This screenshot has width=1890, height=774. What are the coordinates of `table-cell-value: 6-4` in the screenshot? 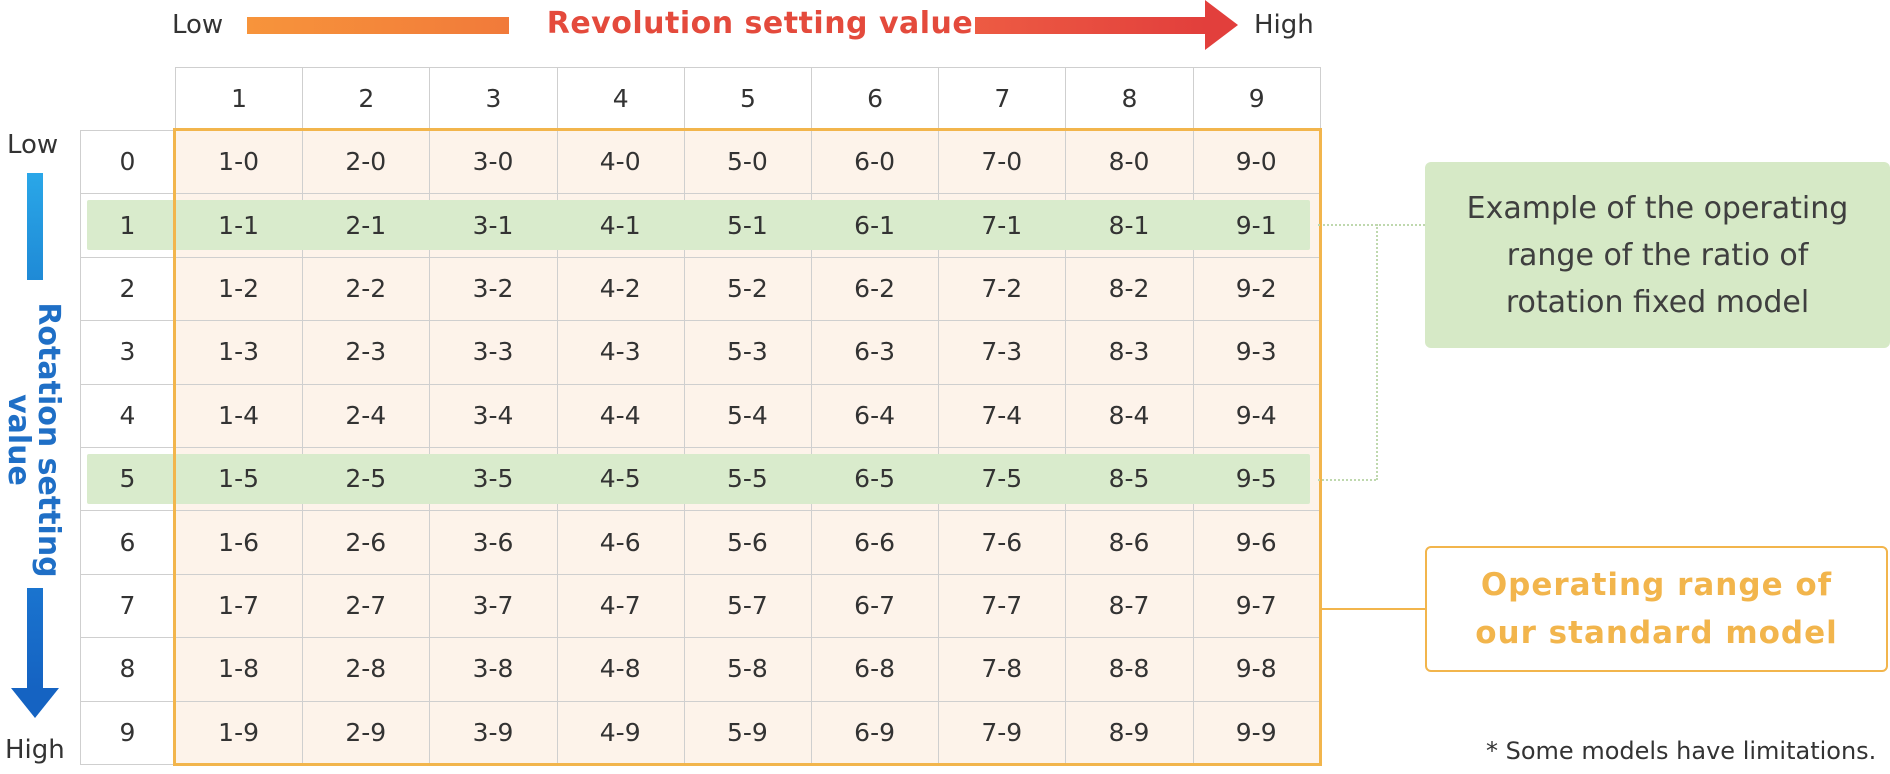 It's located at (875, 415).